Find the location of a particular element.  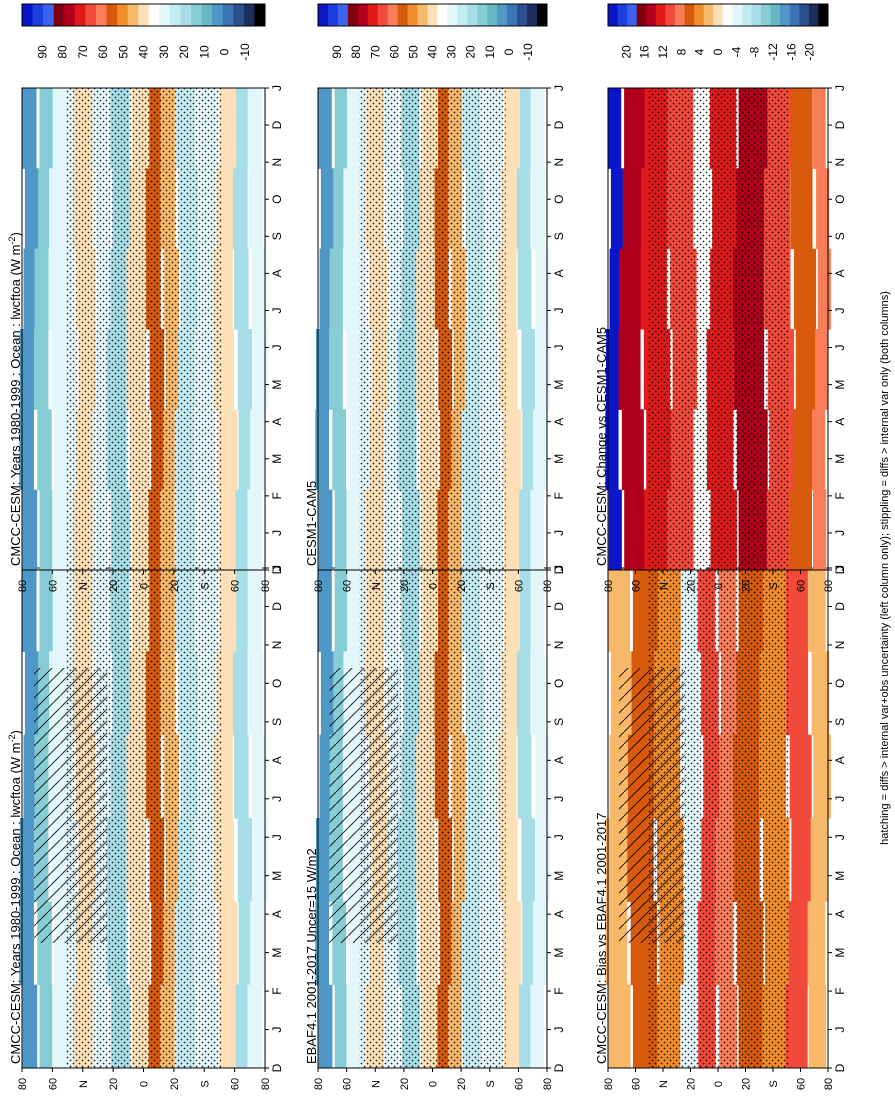

colorbar-tick-label: 20 is located at coordinates (626, 52).